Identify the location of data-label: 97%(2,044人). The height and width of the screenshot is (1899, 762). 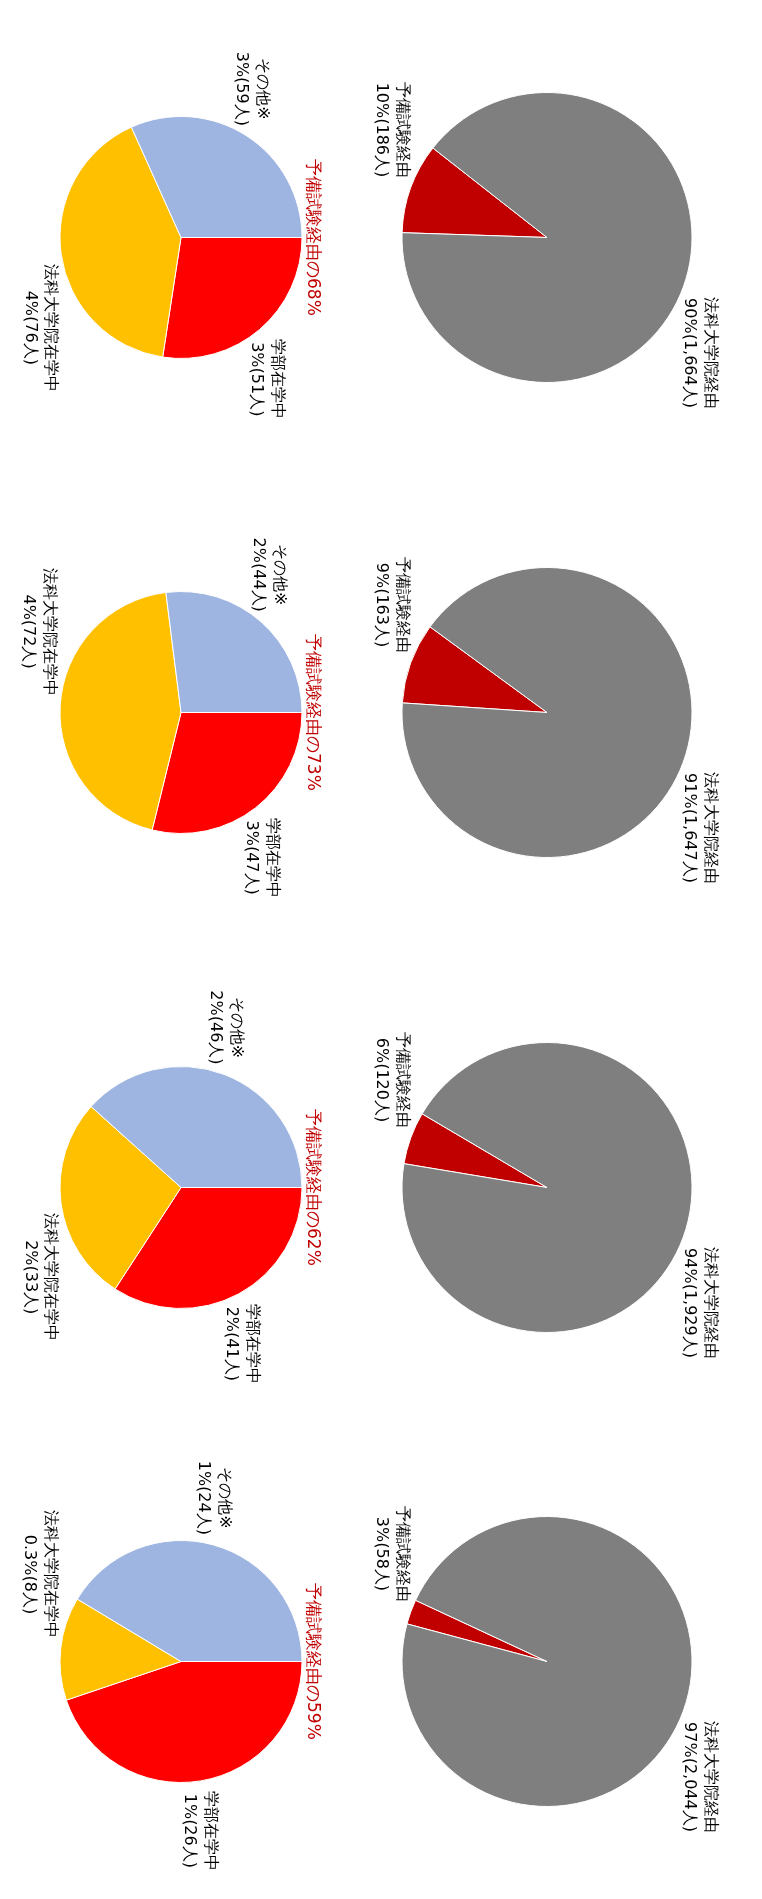
(690, 1777).